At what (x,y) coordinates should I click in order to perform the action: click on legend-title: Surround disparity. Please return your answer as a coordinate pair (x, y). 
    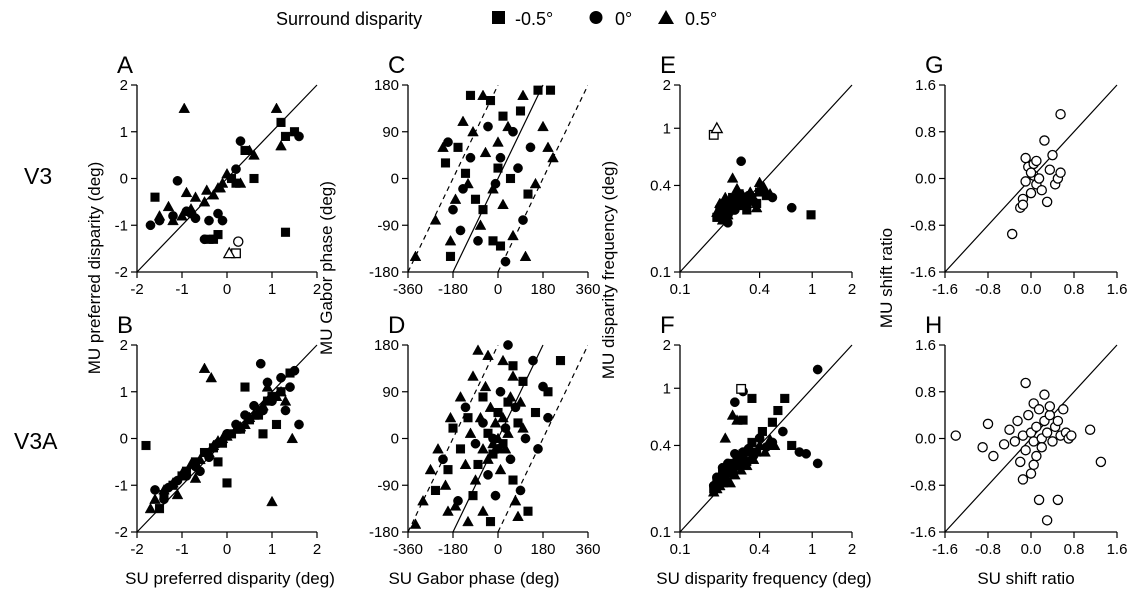
    Looking at the image, I should click on (349, 19).